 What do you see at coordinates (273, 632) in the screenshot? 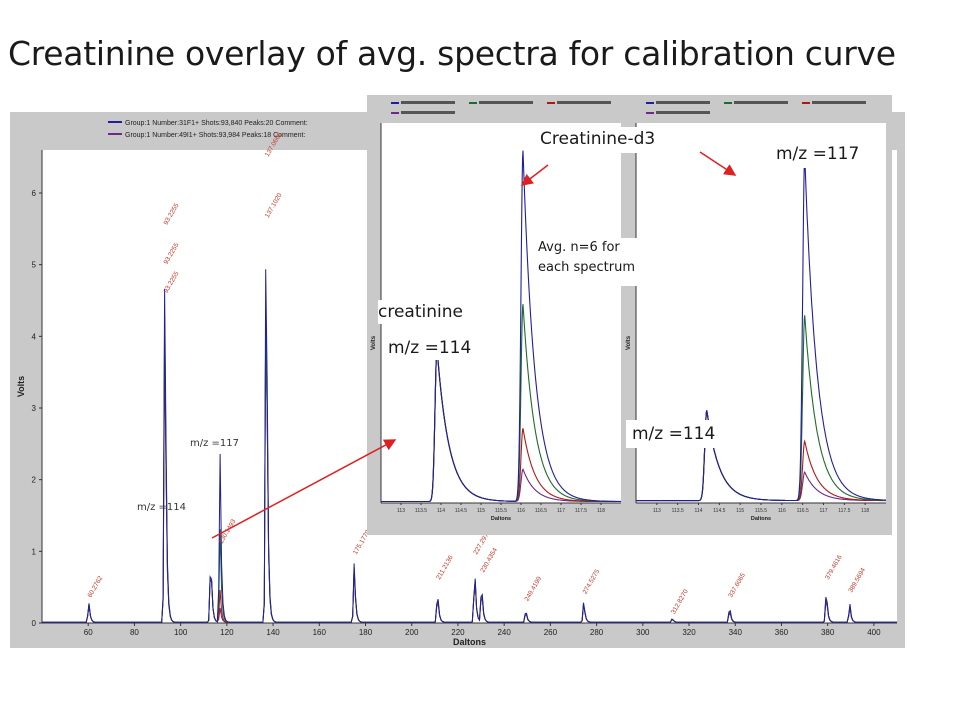
I see `main-x-tick-label: 140` at bounding box center [273, 632].